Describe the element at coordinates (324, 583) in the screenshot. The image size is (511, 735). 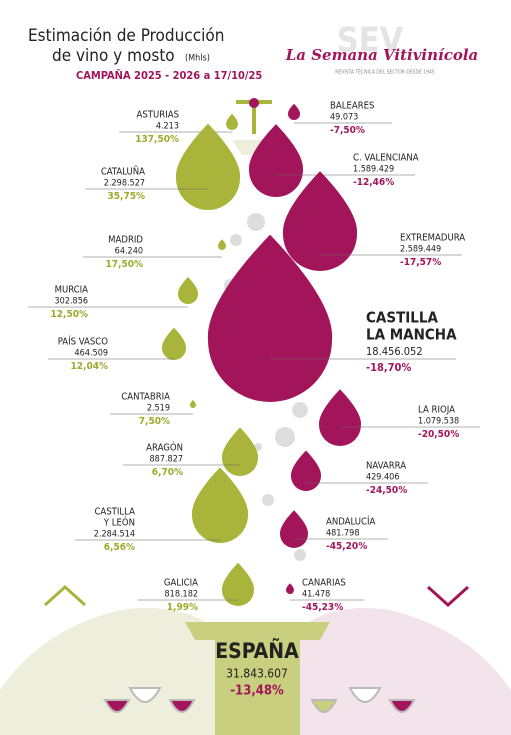
I see `region-name: CANARIAS` at that location.